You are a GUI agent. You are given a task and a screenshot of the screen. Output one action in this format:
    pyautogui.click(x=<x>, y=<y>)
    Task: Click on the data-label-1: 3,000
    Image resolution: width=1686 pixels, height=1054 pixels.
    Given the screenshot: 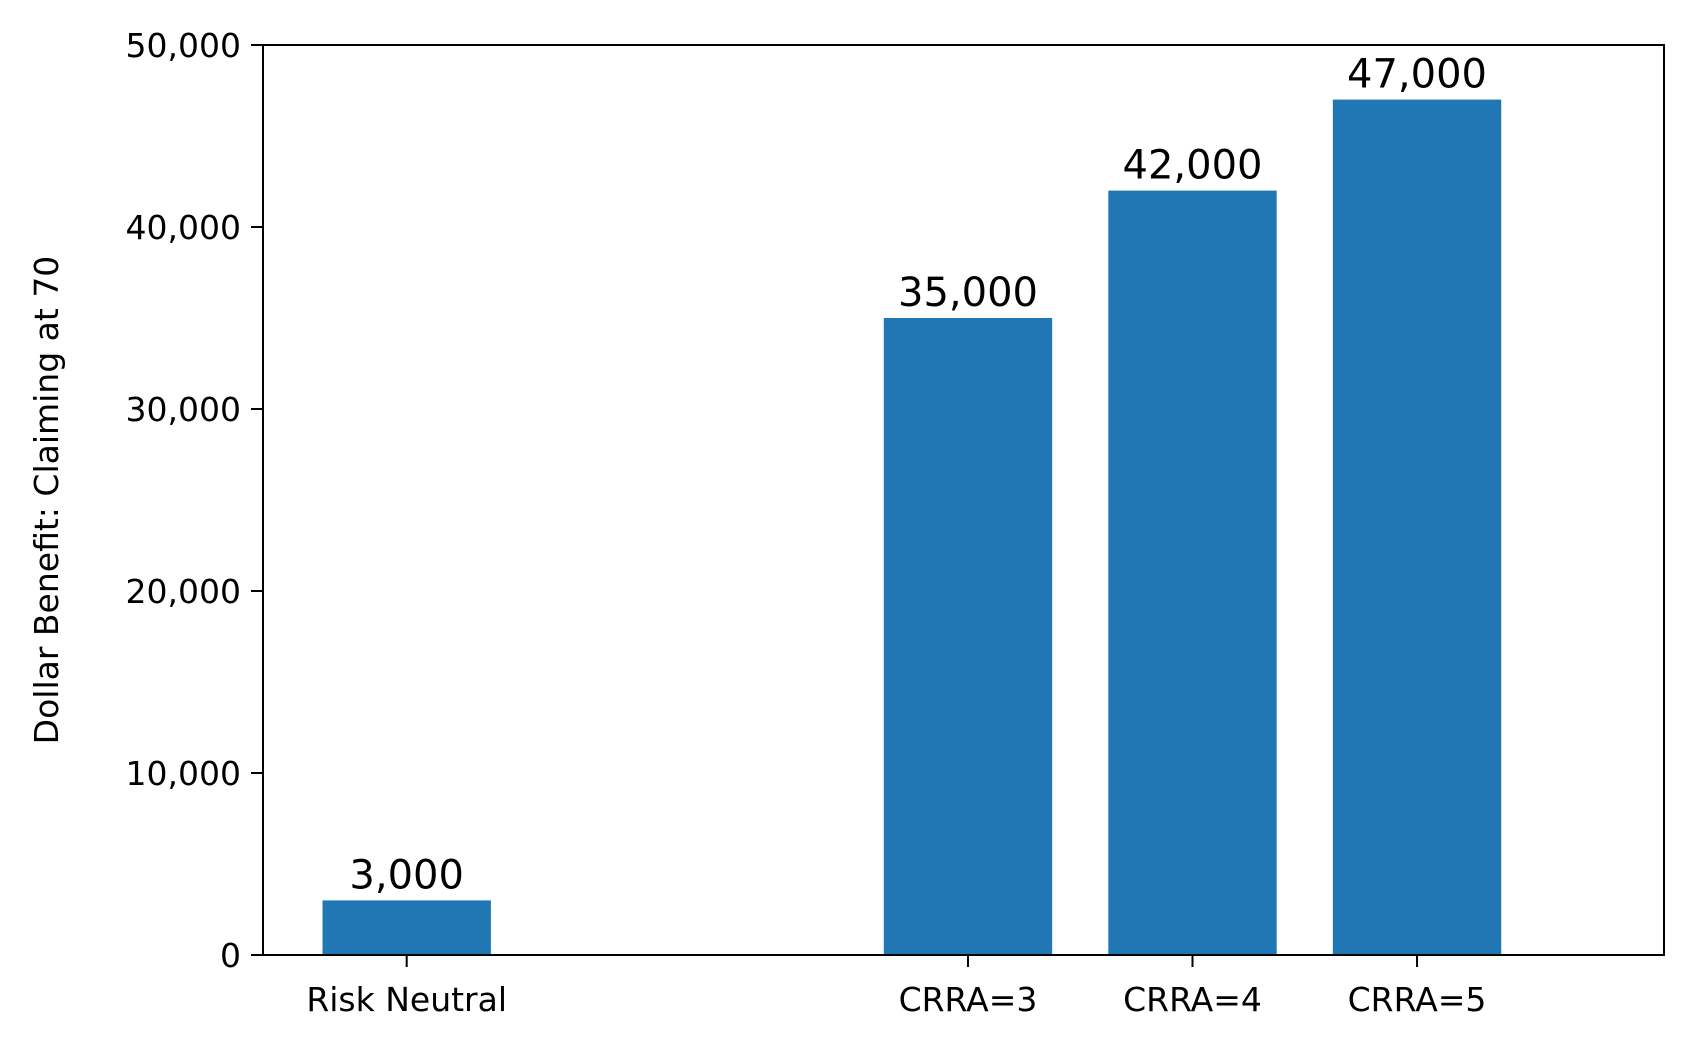 What is the action you would take?
    pyautogui.click(x=406, y=875)
    